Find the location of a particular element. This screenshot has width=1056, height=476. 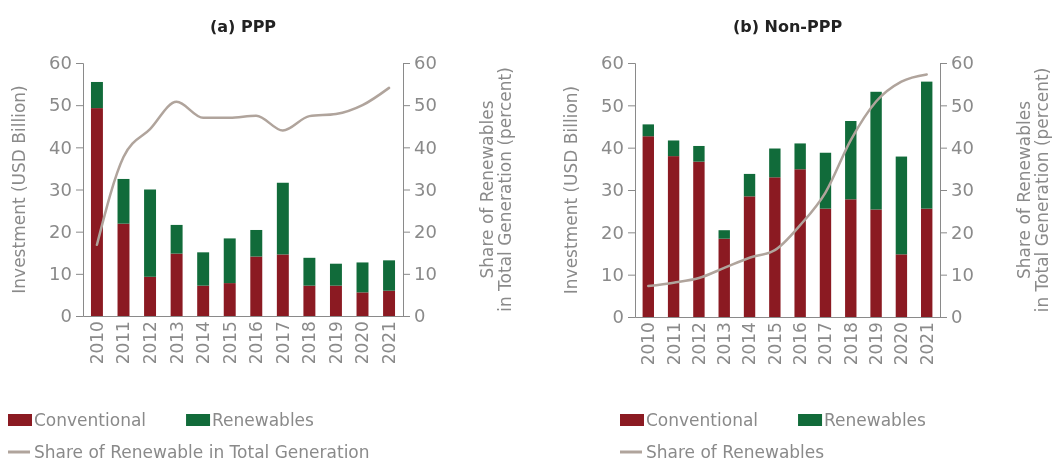

y2-axis-title: Share of Renewables in Total Generation (percent) is located at coordinates (496, 189).